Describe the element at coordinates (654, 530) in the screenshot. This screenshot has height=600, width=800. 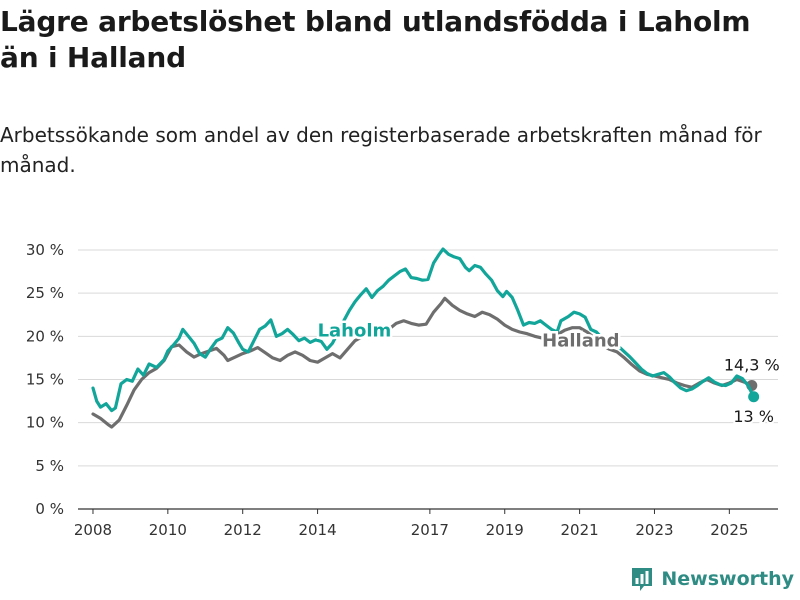
I see `x-tick-label: 2023` at that location.